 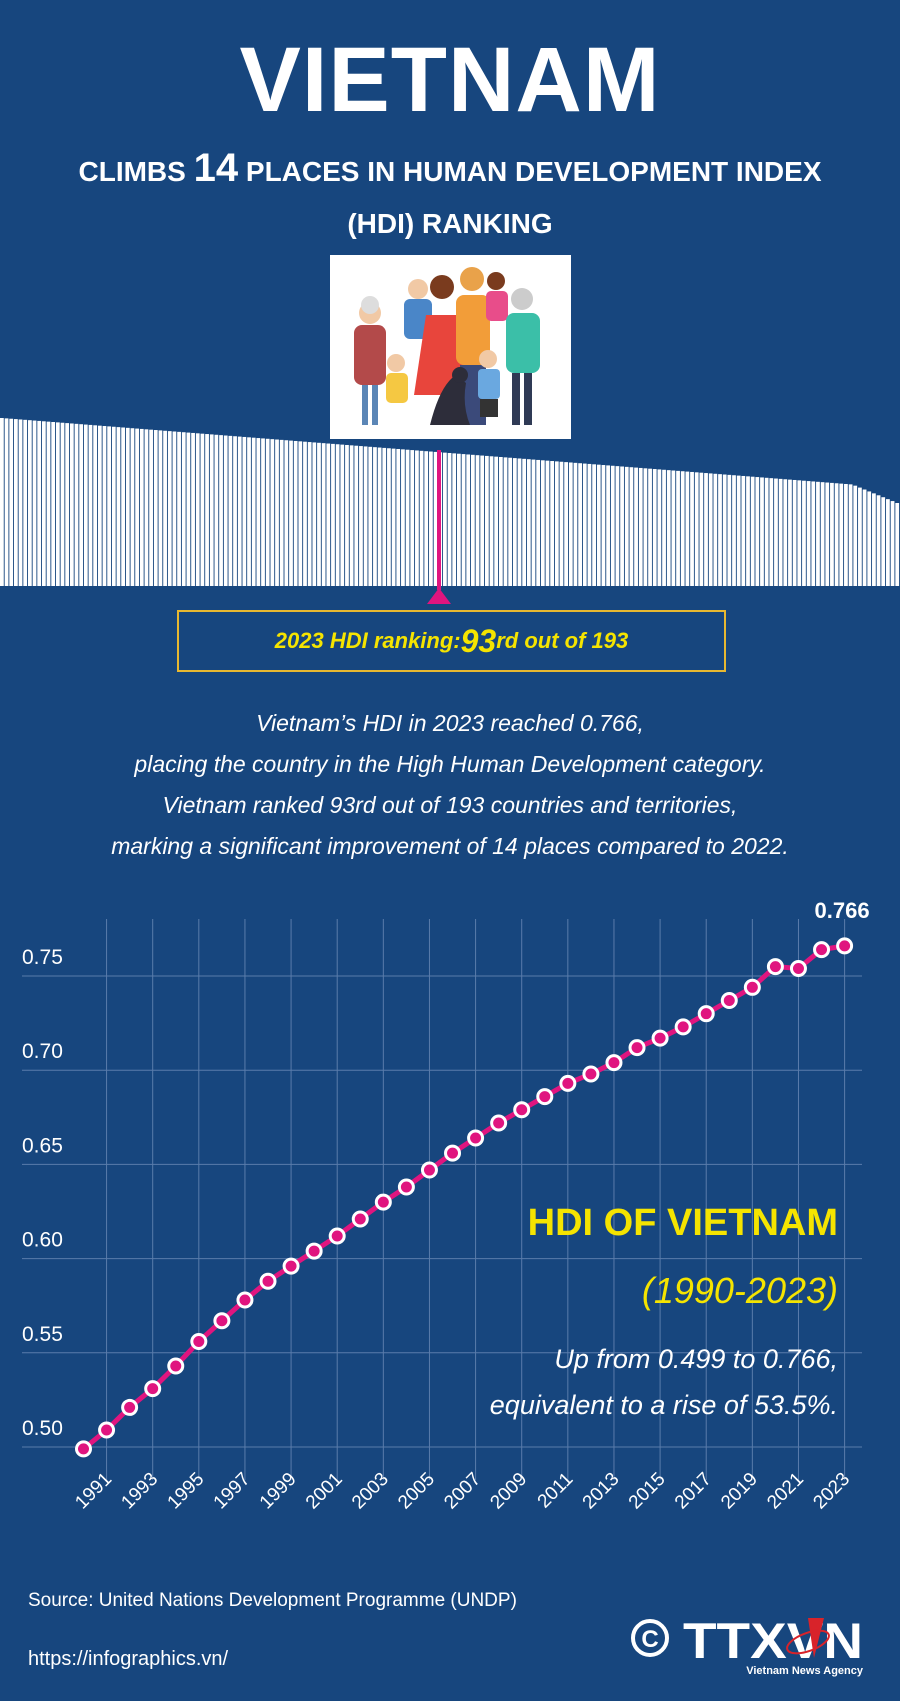 What do you see at coordinates (773, 1641) in the screenshot?
I see `svg-text: TTXVN` at bounding box center [773, 1641].